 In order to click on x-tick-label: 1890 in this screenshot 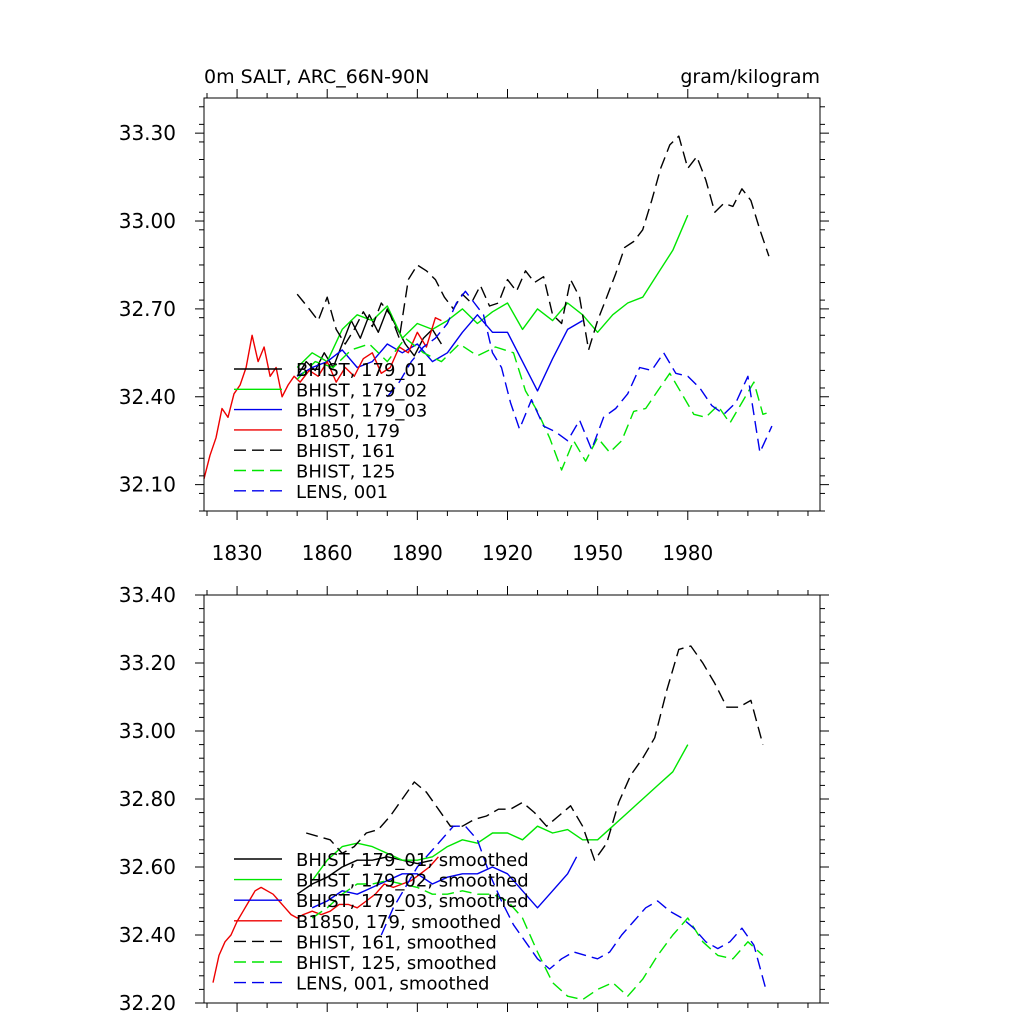, I will do `click(417, 553)`.